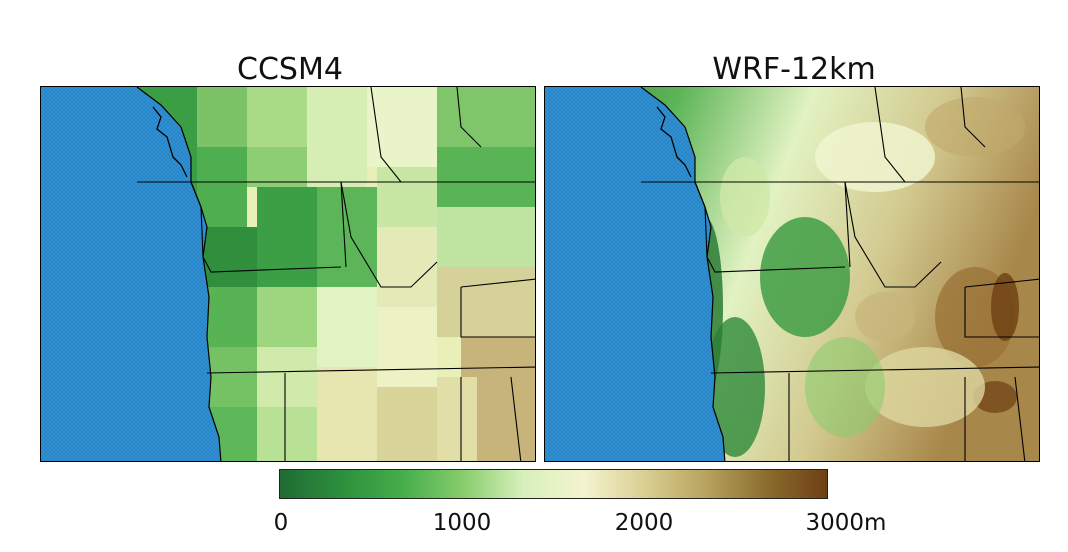 The height and width of the screenshot is (552, 1068). I want to click on colorbar-tick-3000: 3000m, so click(846, 523).